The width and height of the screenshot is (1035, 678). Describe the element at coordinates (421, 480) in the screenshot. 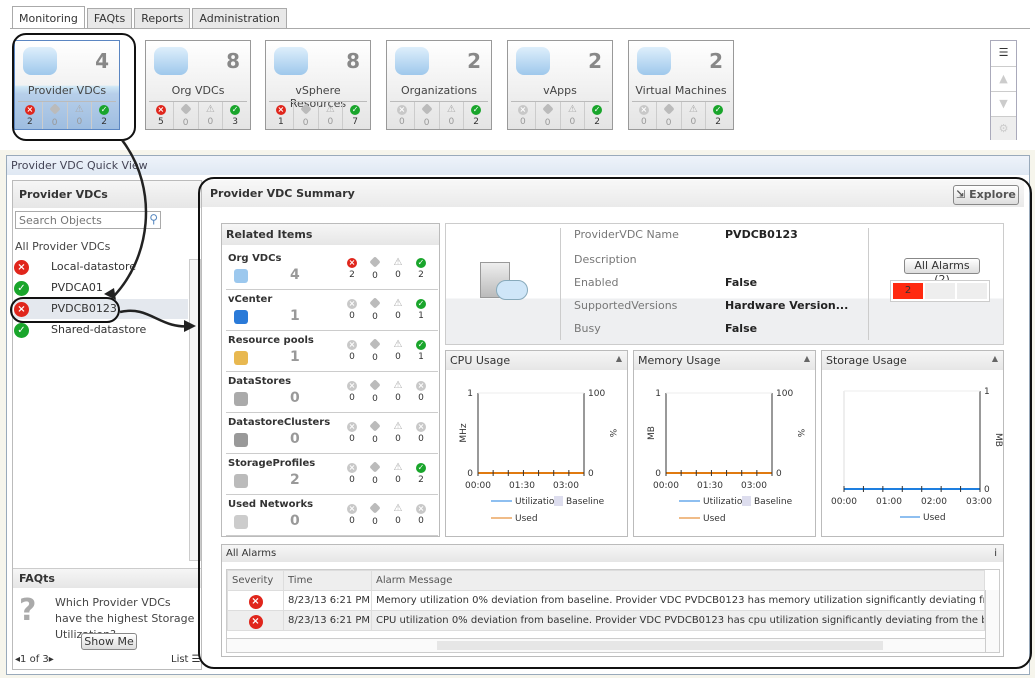

I see `related-stat-count: 2` at that location.